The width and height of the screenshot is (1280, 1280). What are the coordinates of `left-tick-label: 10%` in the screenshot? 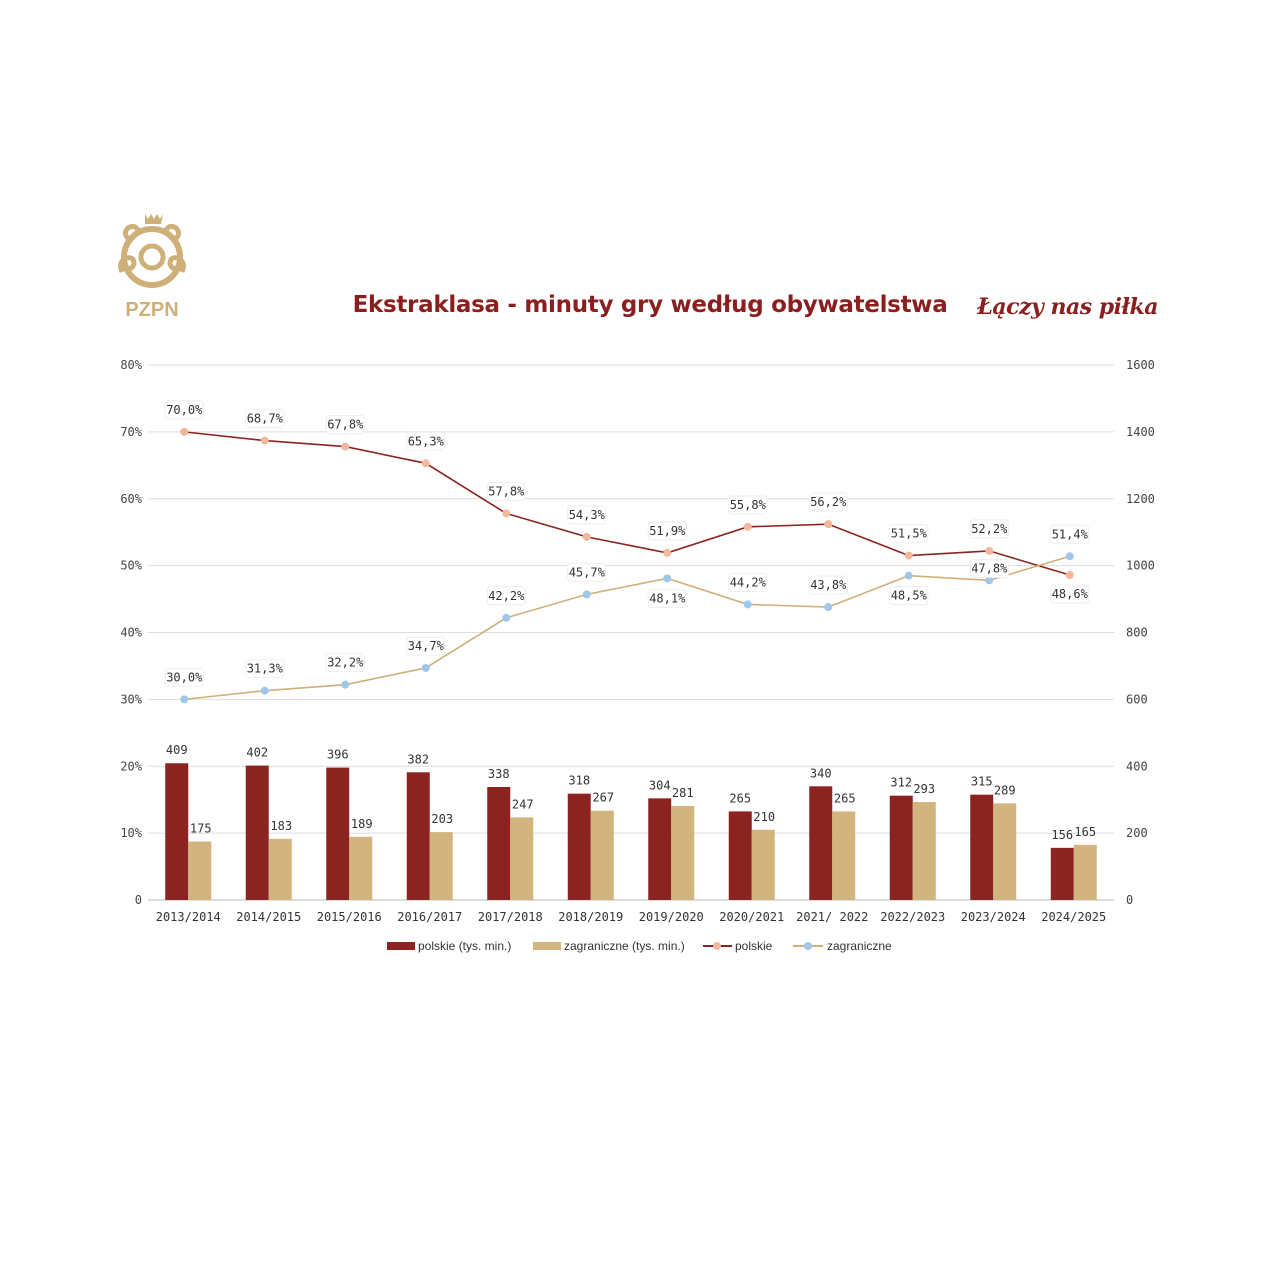 It's located at (131, 833).